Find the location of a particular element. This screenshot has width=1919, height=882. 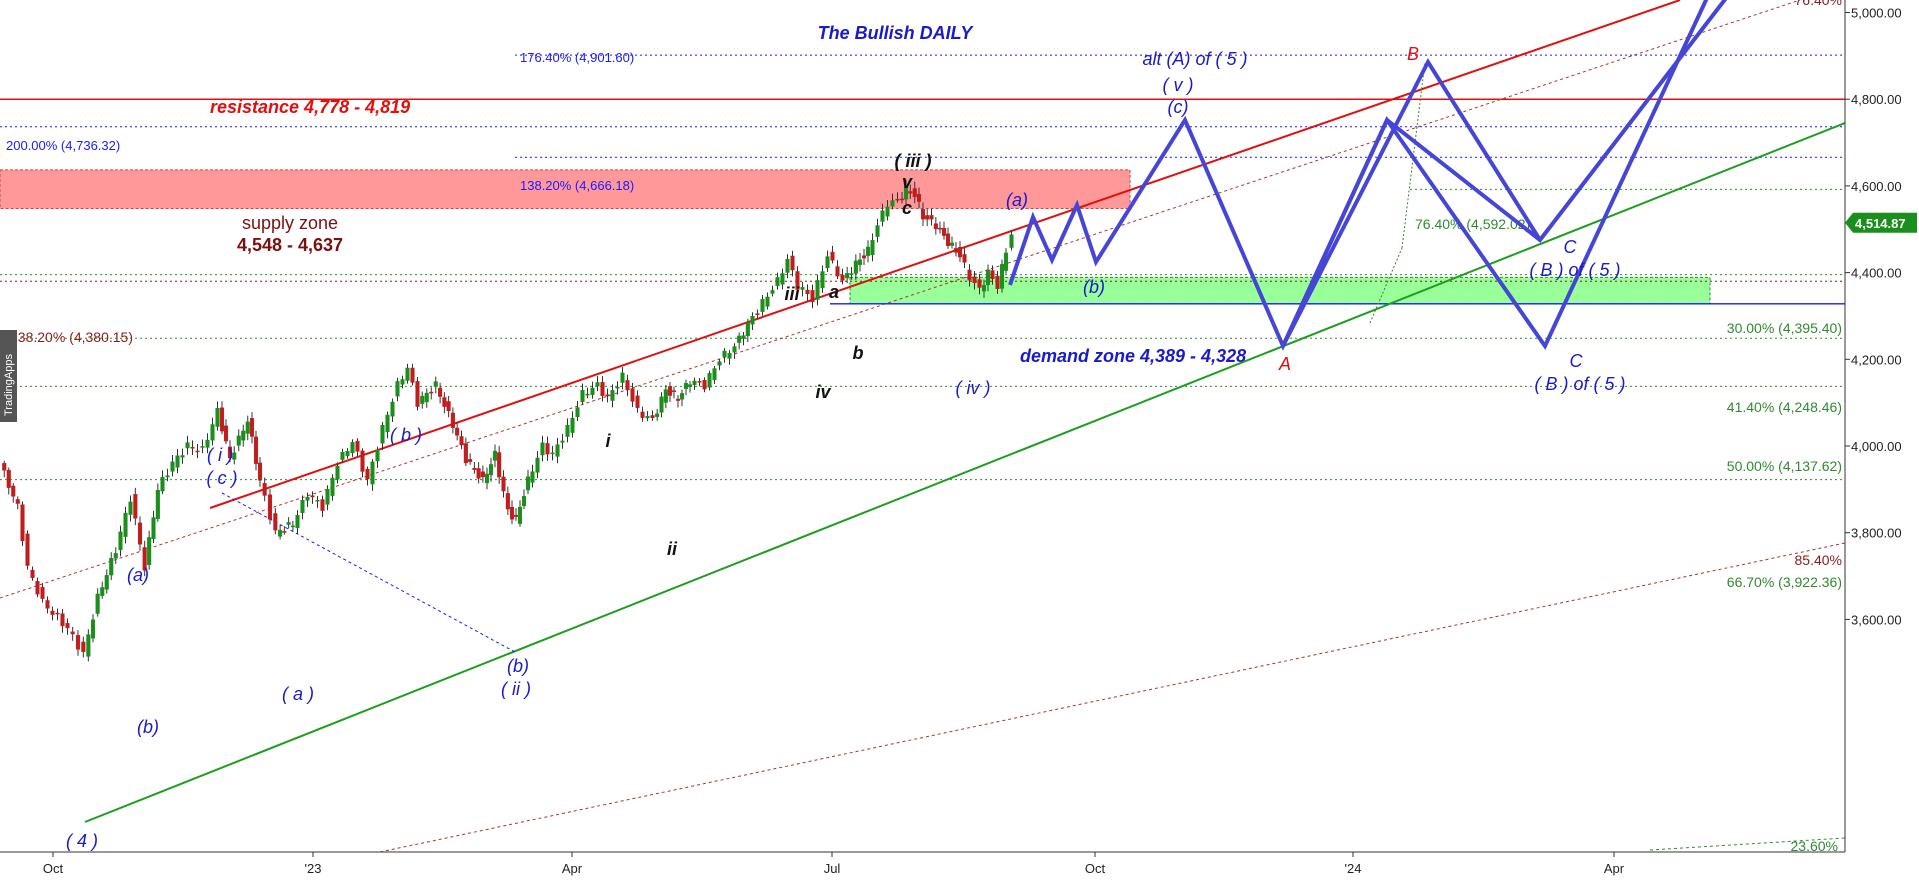

y-tick-label: 4,000.00 is located at coordinates (1876, 446).